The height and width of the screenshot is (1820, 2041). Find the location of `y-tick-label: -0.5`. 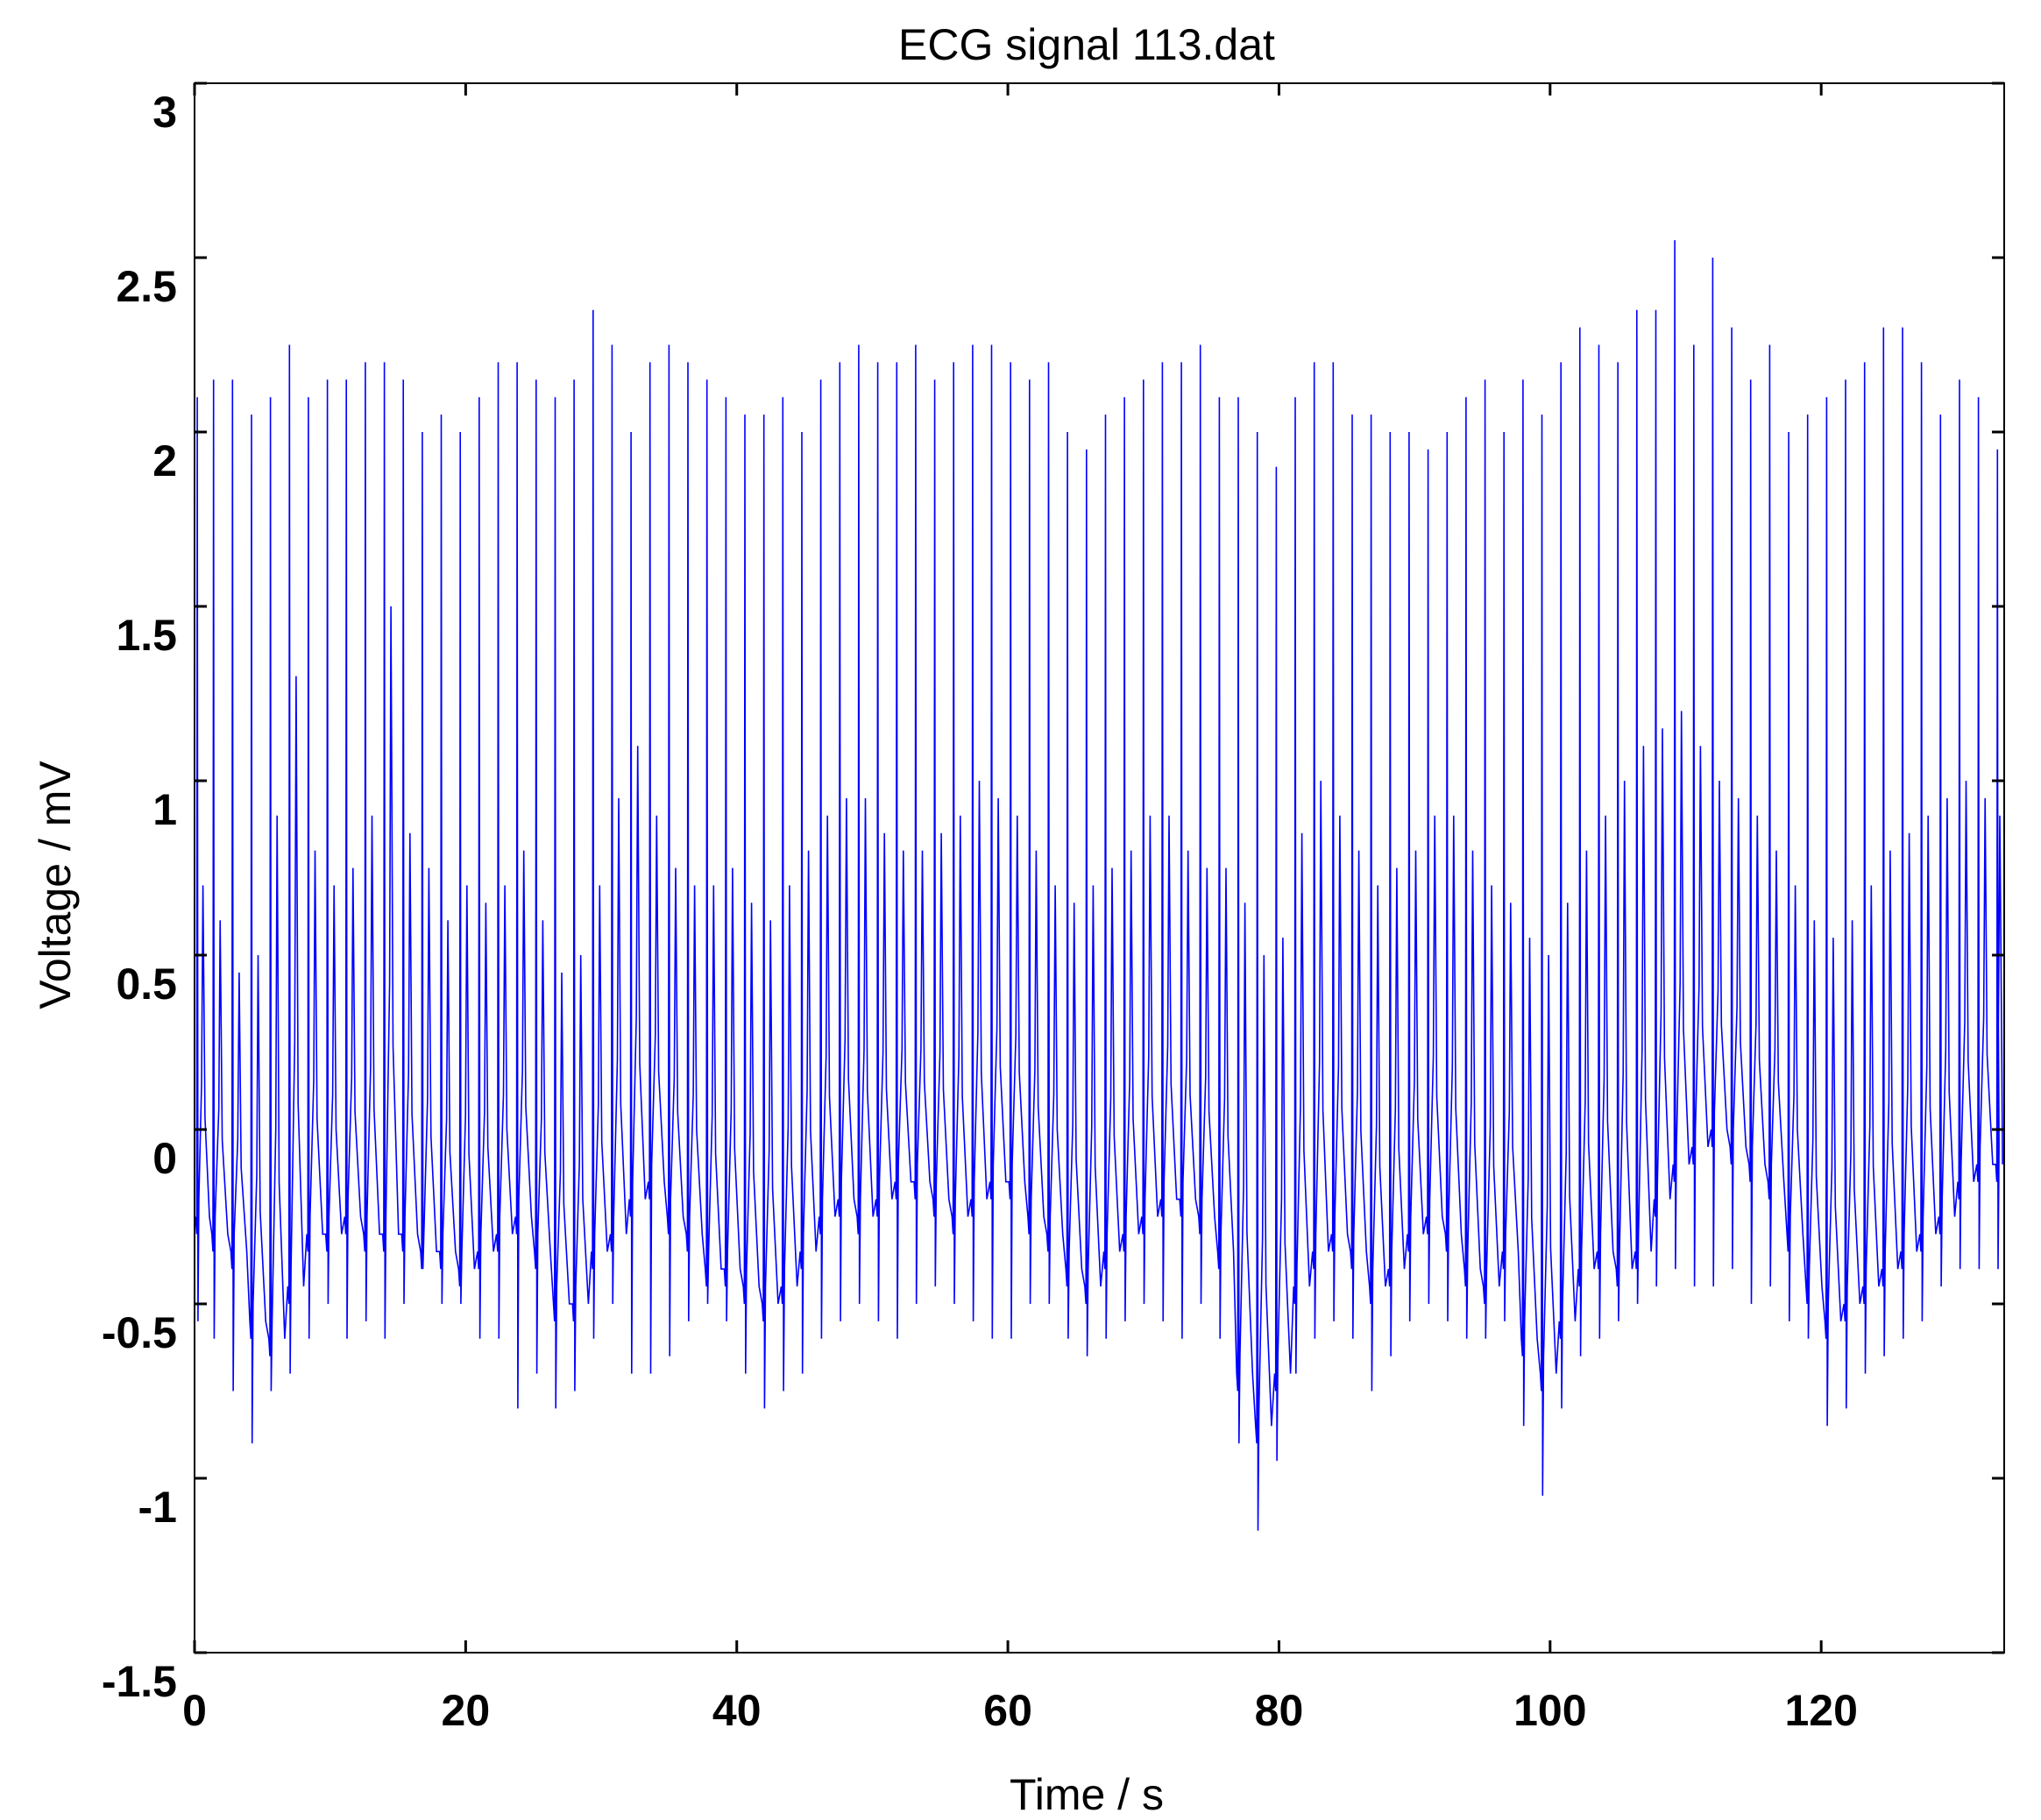

y-tick-label: -0.5 is located at coordinates (139, 1332).